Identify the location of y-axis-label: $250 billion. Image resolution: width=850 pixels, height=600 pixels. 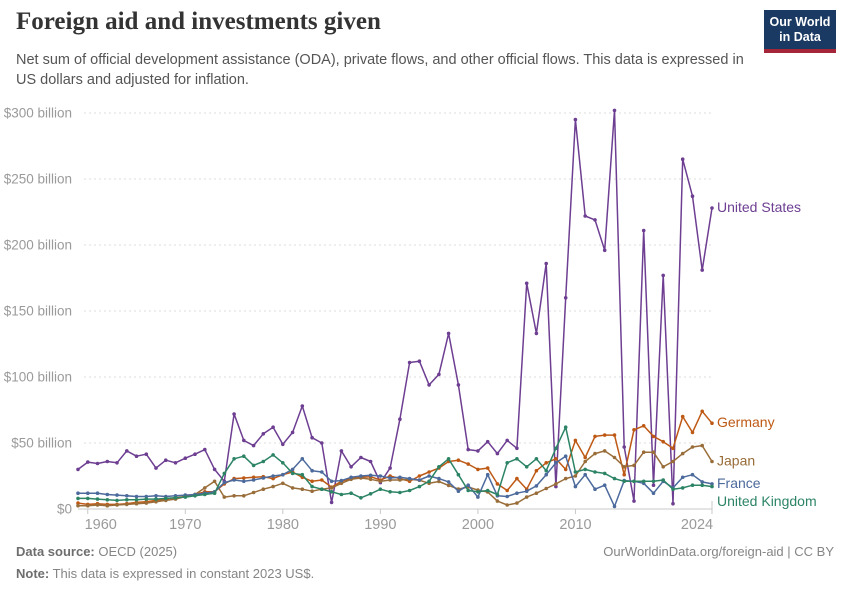
(38, 179).